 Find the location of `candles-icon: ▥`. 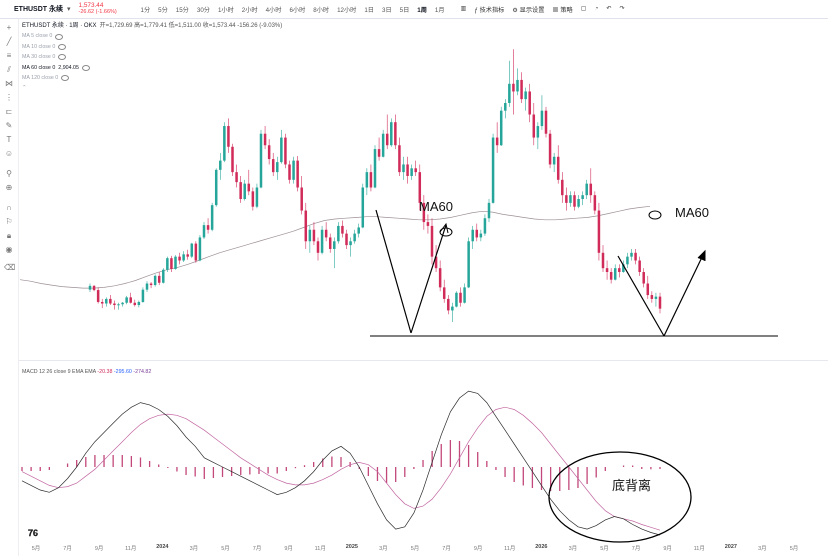

candles-icon: ▥ is located at coordinates (463, 8).